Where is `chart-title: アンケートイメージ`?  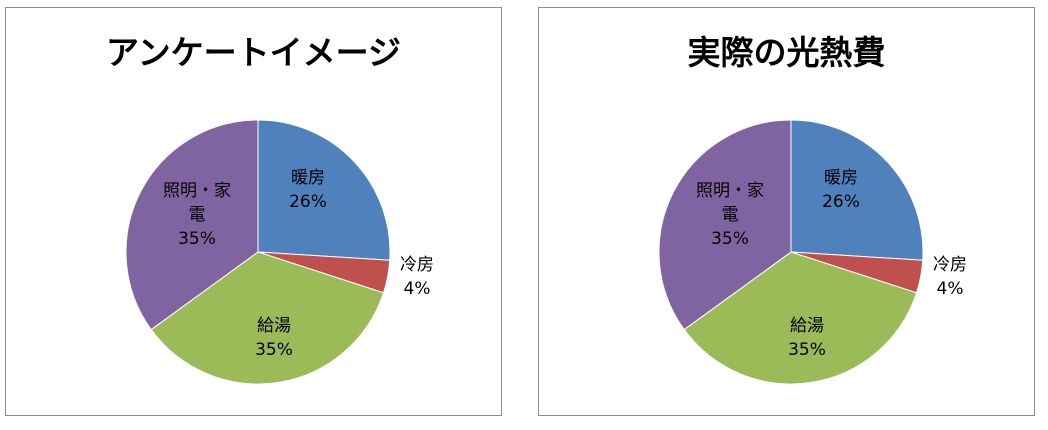 chart-title: アンケートイメージ is located at coordinates (253, 52).